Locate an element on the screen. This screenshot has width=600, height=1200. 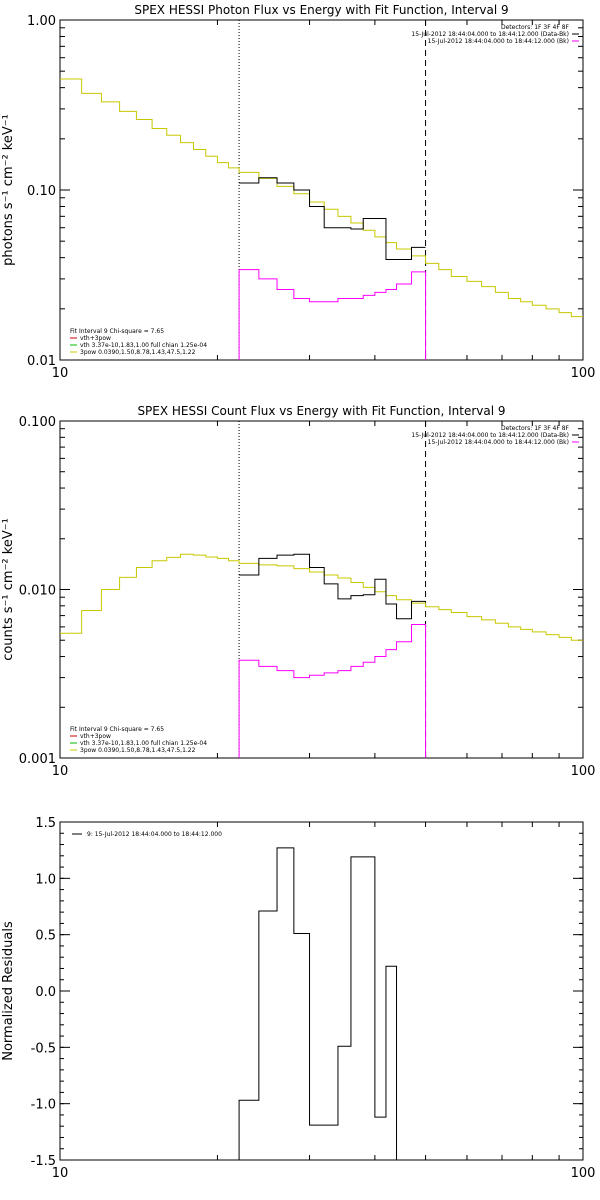
series-residuals is located at coordinates (332, 1004).